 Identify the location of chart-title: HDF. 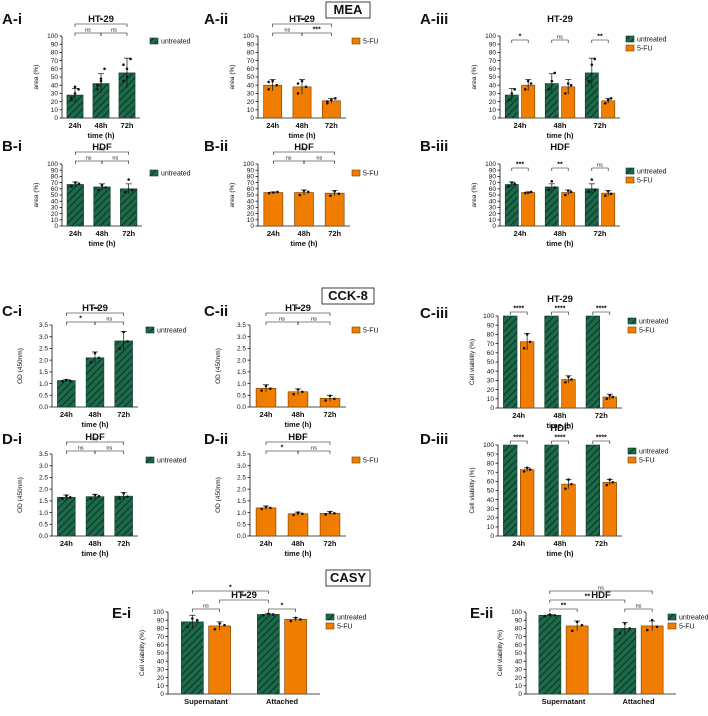
(298, 437).